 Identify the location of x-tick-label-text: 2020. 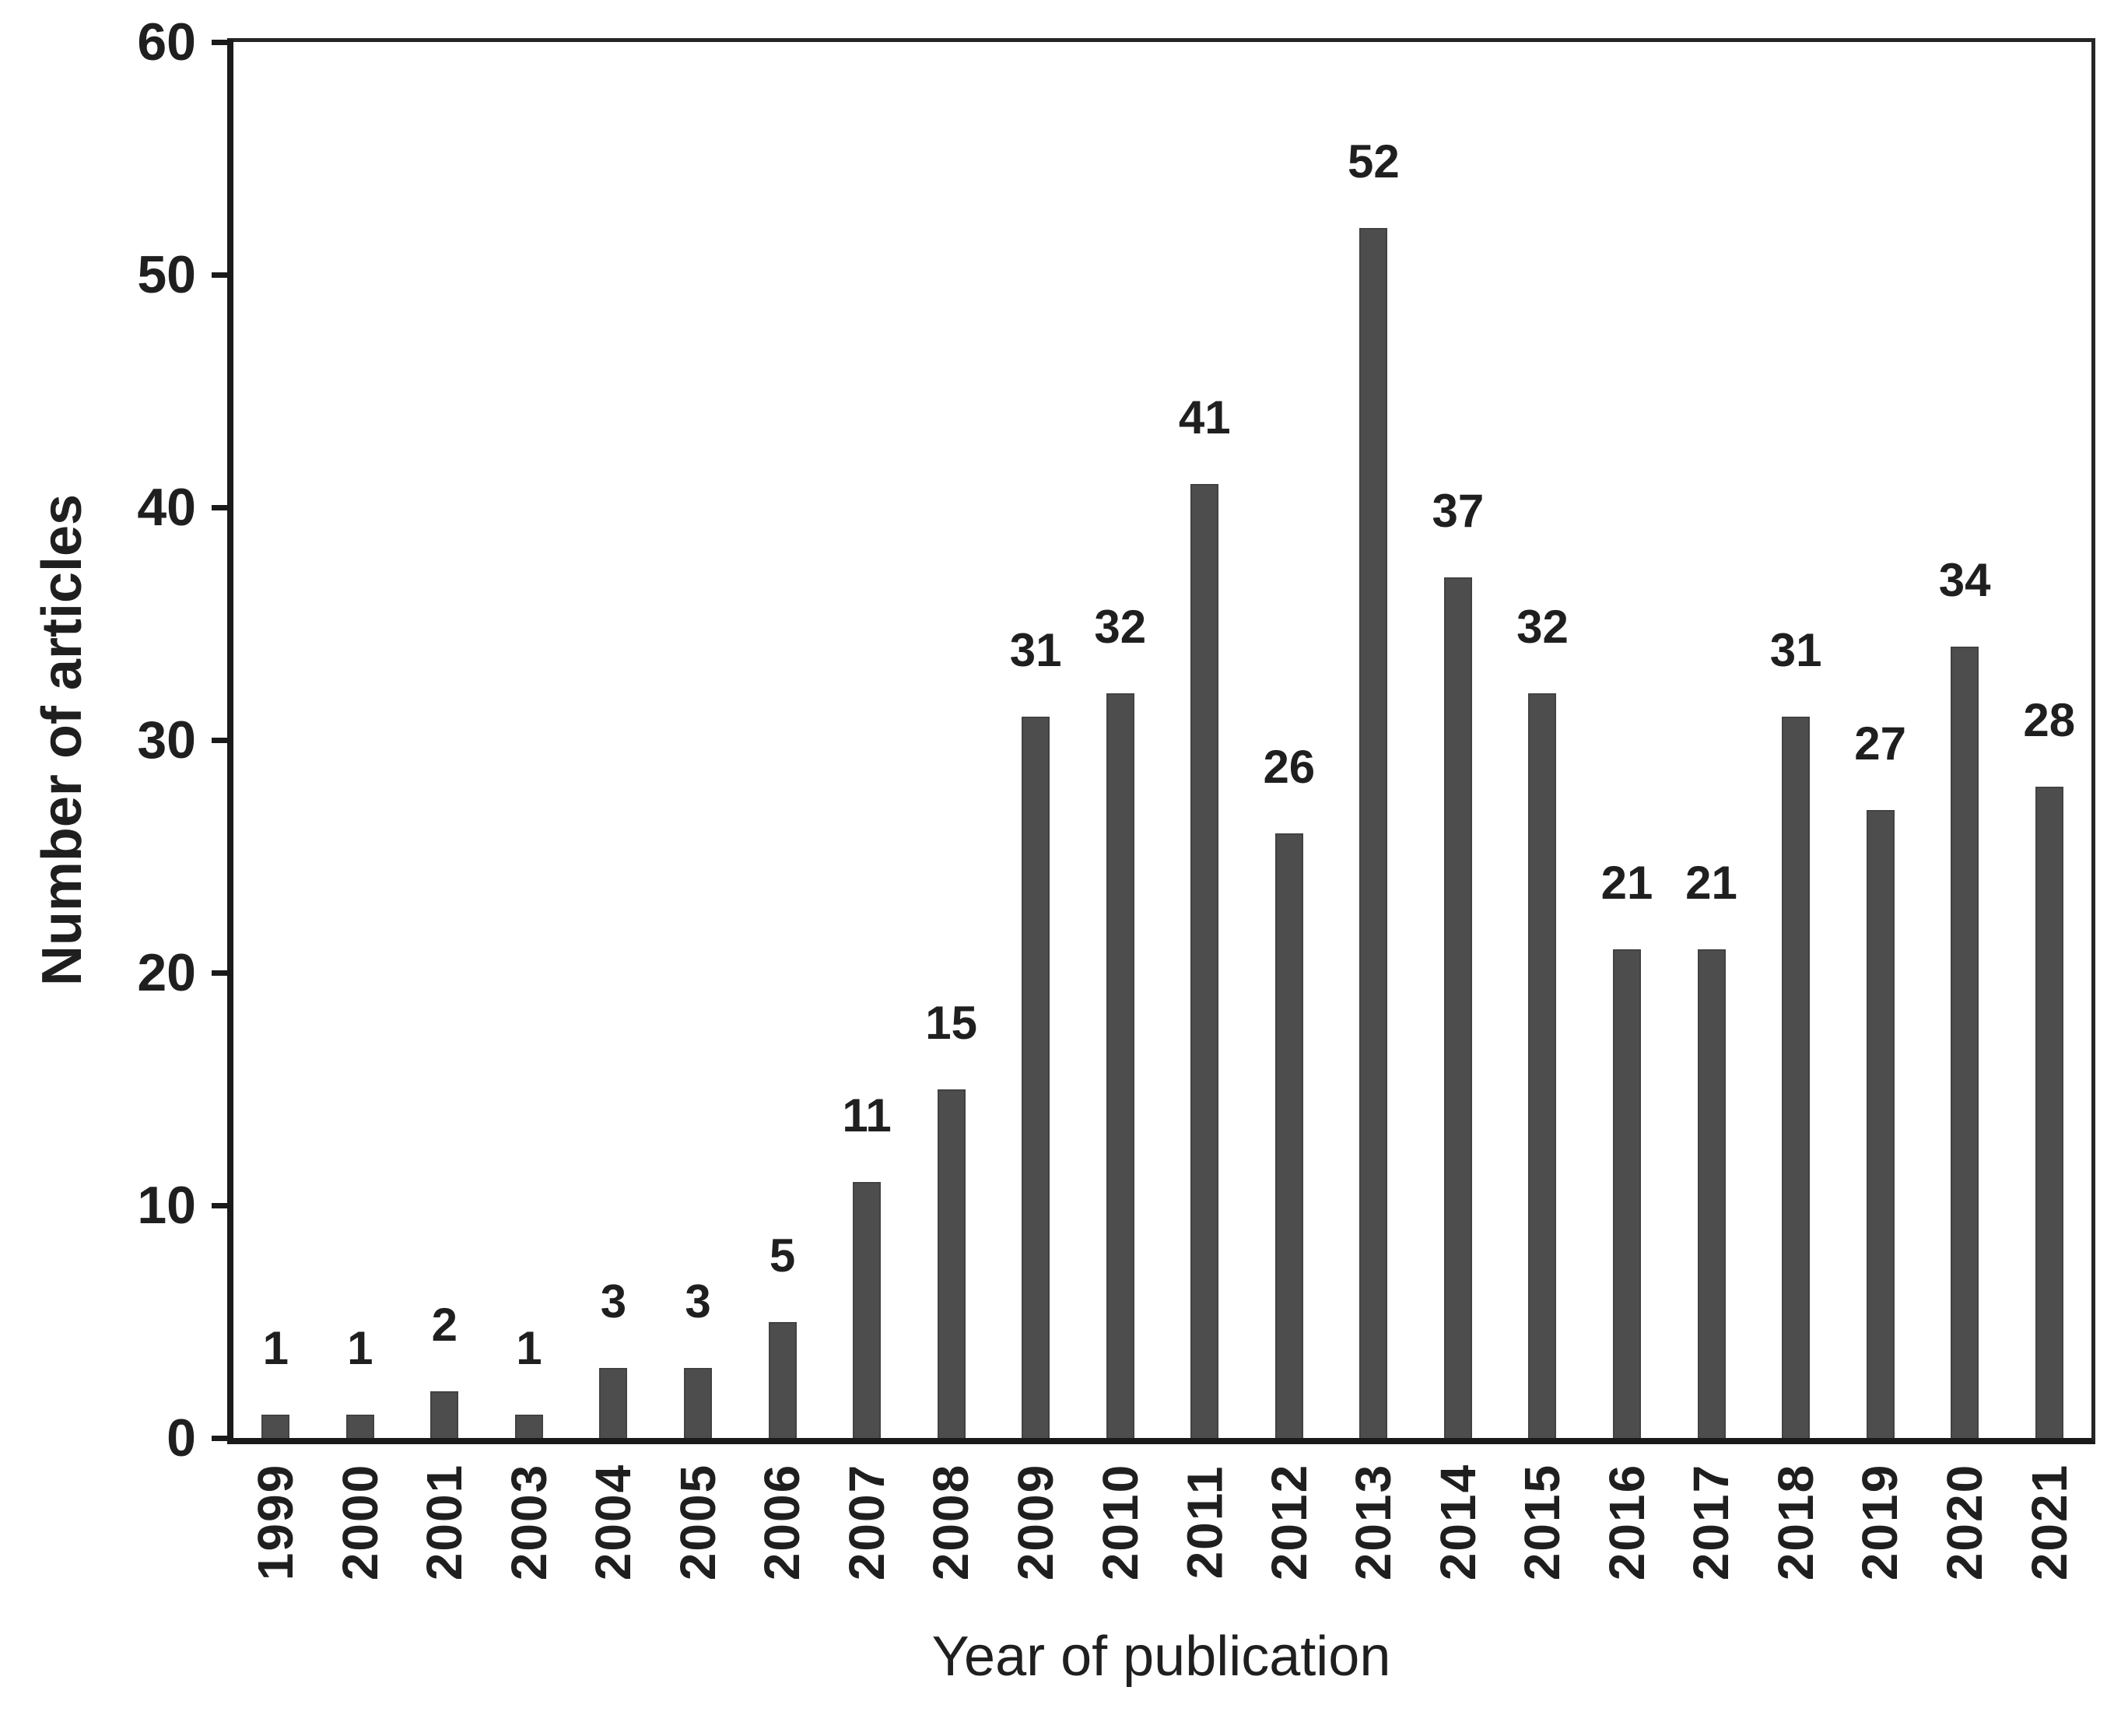
(1965, 1522).